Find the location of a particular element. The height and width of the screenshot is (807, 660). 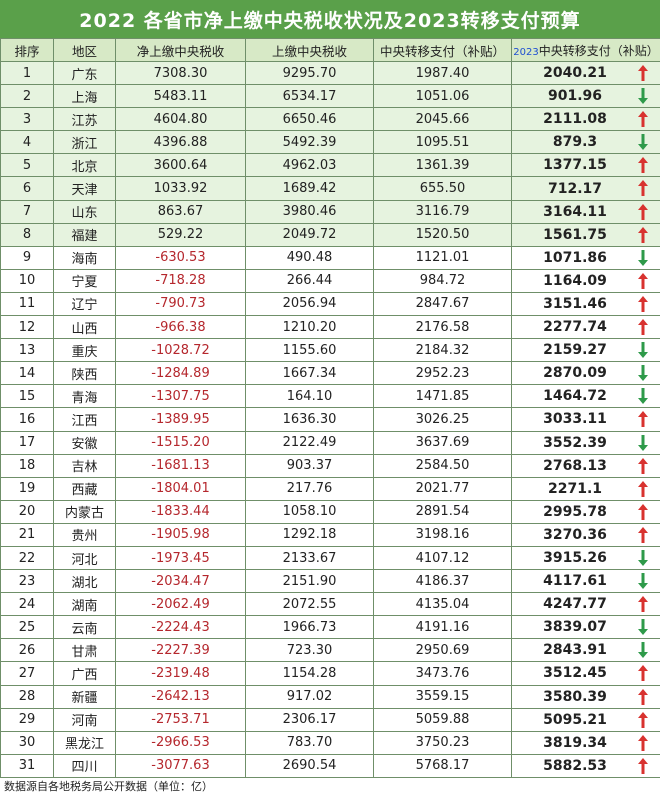

net-cell: 4396.88 is located at coordinates (180, 142).